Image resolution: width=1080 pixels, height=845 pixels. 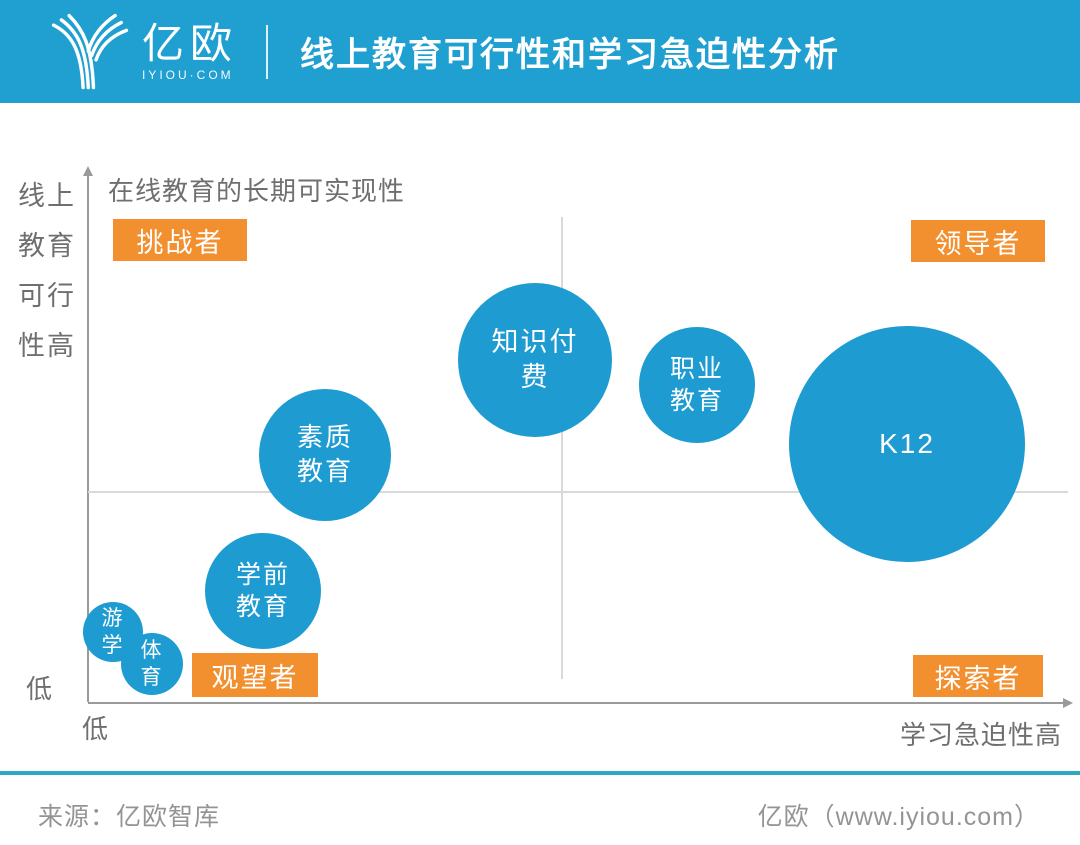 I want to click on bubble-学前教育: 学前 教育, so click(x=263, y=591).